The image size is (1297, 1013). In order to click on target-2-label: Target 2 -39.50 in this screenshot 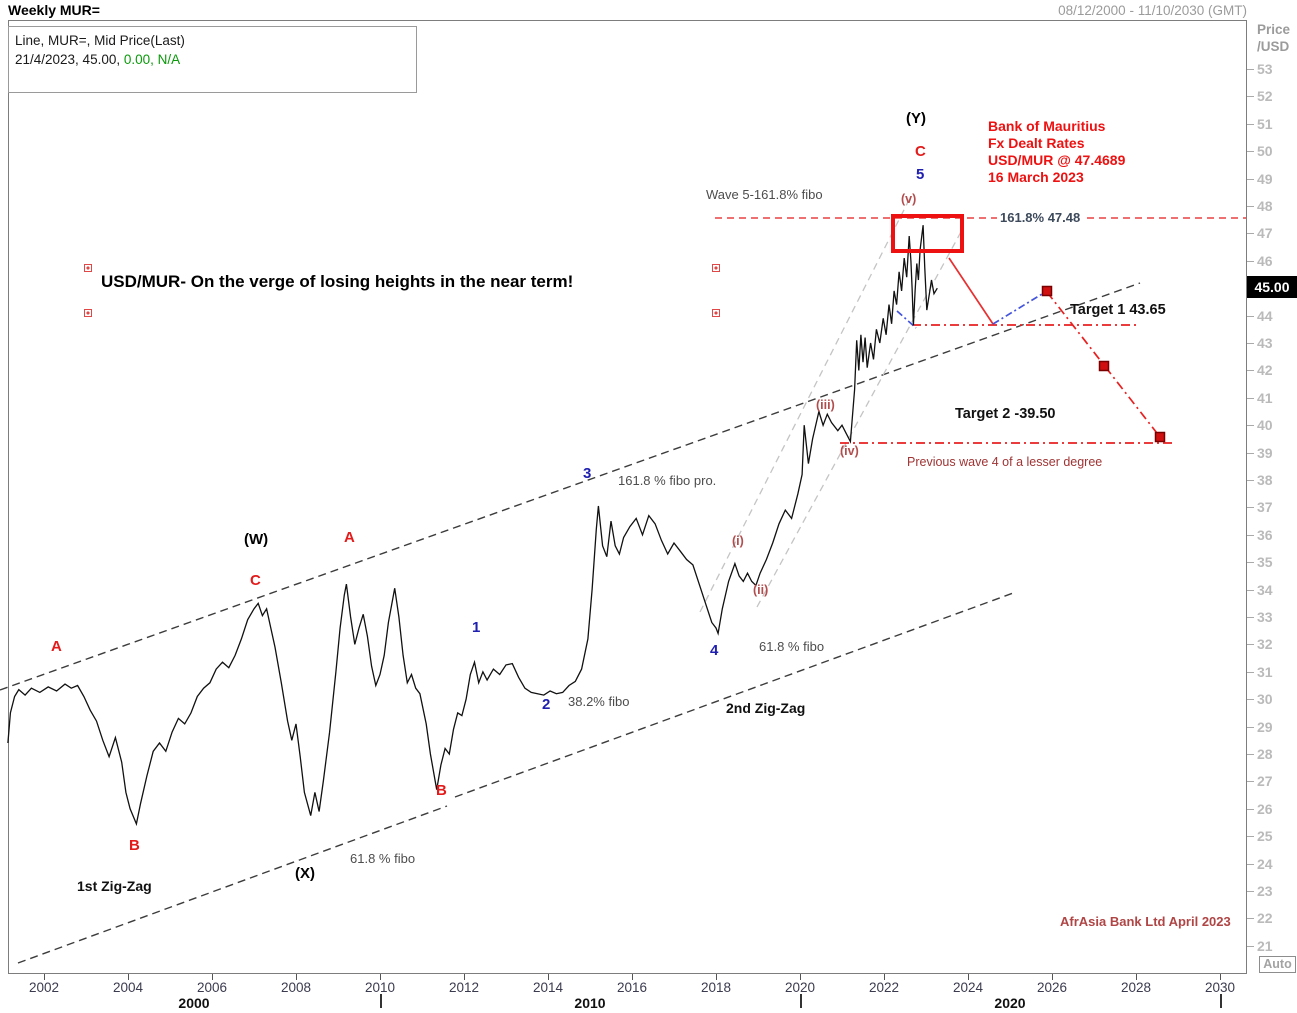, I will do `click(1005, 414)`.